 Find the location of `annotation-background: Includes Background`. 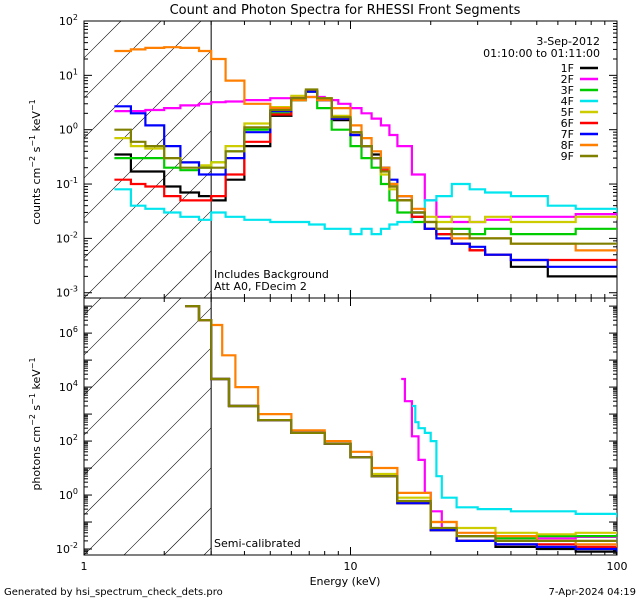

annotation-background: Includes Background is located at coordinates (271, 274).